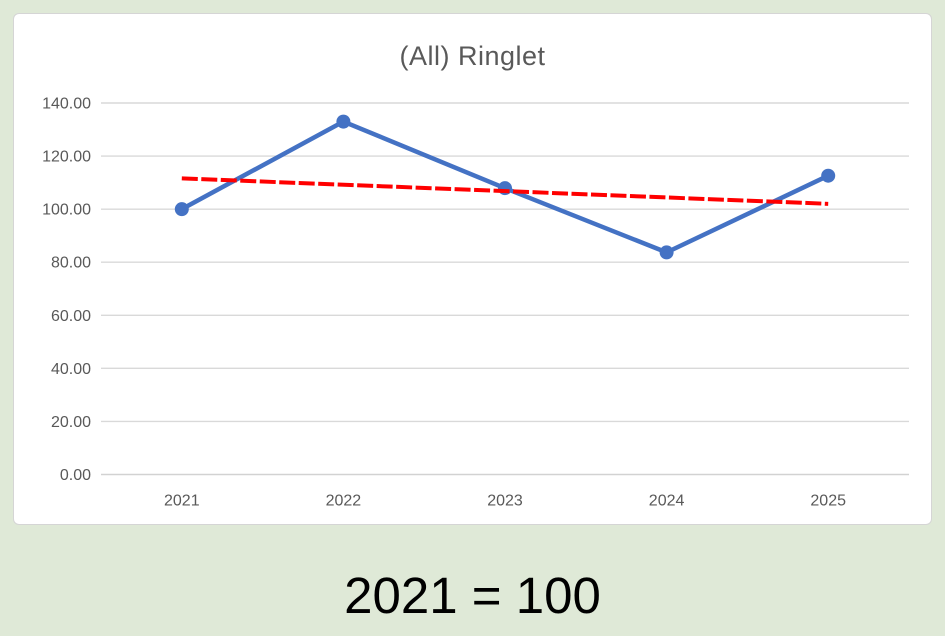 This screenshot has height=636, width=945. What do you see at coordinates (182, 501) in the screenshot?
I see `x-tick-label: 2021` at bounding box center [182, 501].